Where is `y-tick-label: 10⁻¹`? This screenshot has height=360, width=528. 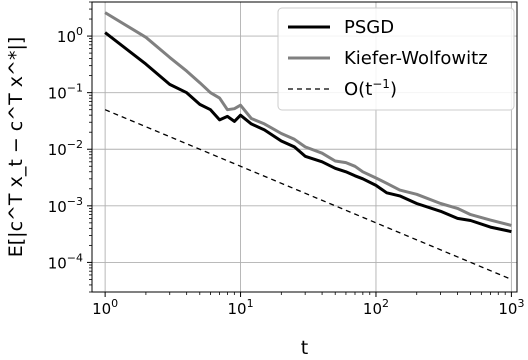
y-tick-label: 10⁻¹ is located at coordinates (65, 92).